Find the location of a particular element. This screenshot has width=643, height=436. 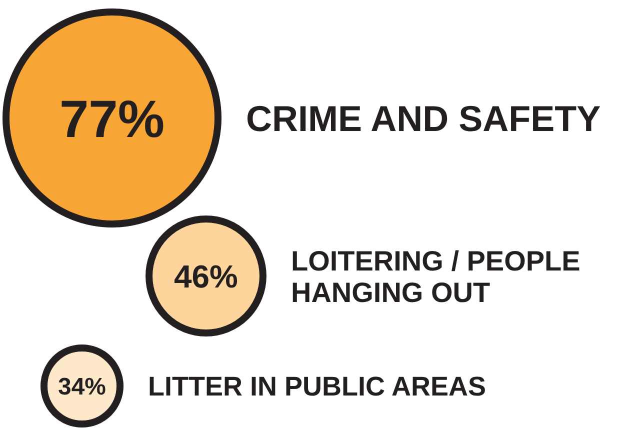

data-label: 34% is located at coordinates (82, 387).